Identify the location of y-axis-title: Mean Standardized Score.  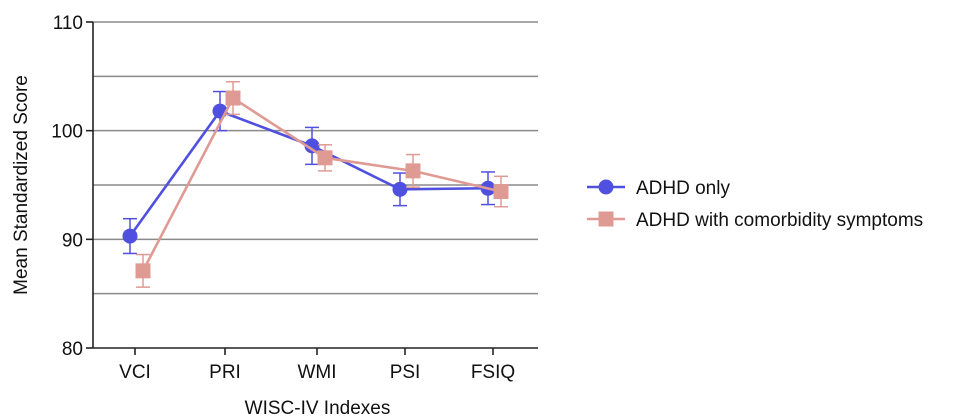
(21, 185).